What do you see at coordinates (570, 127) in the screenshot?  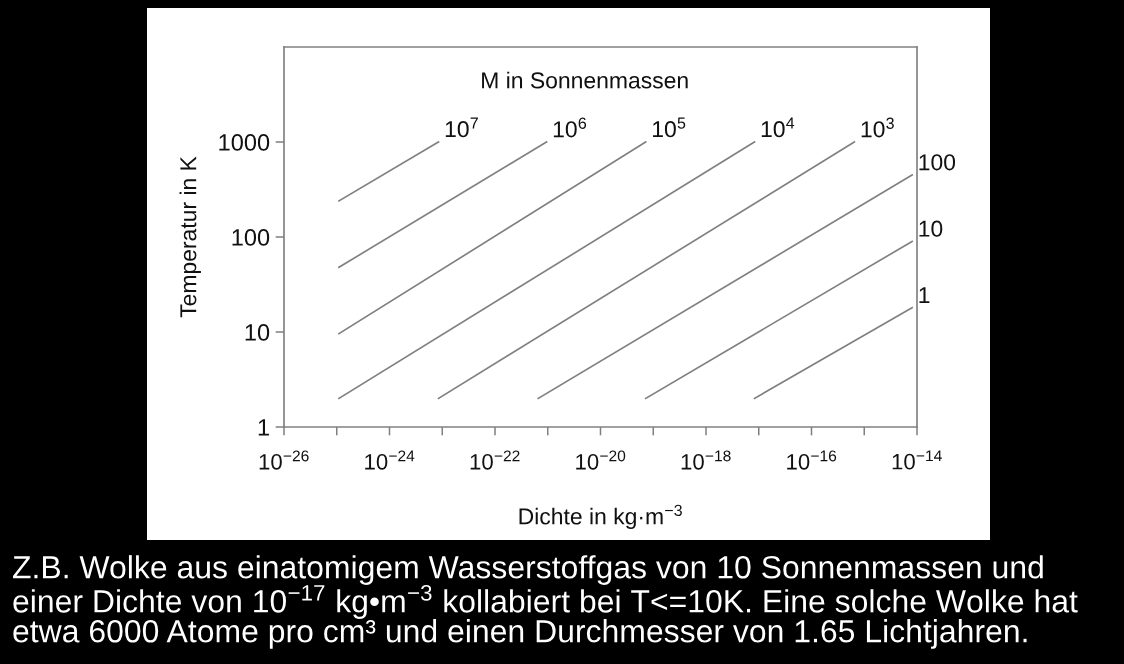 I see `series-label: 10$^{6}$` at bounding box center [570, 127].